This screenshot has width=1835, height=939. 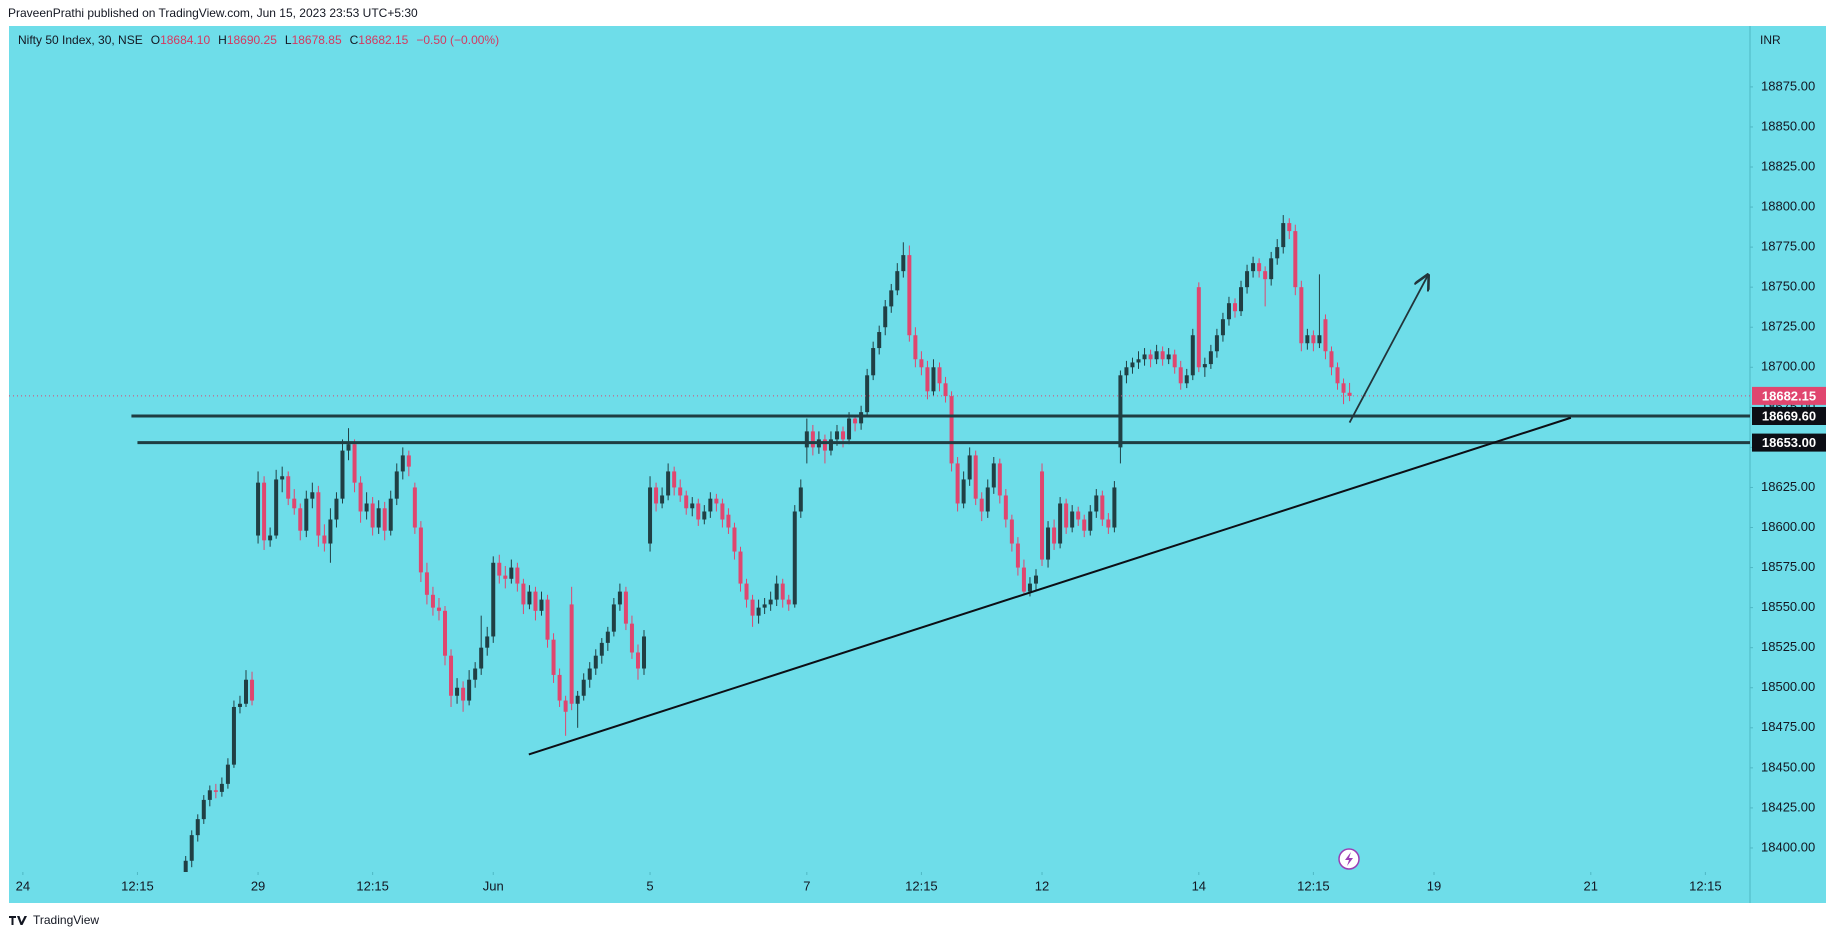 What do you see at coordinates (1434, 885) in the screenshot?
I see `x-tick-label: 19` at bounding box center [1434, 885].